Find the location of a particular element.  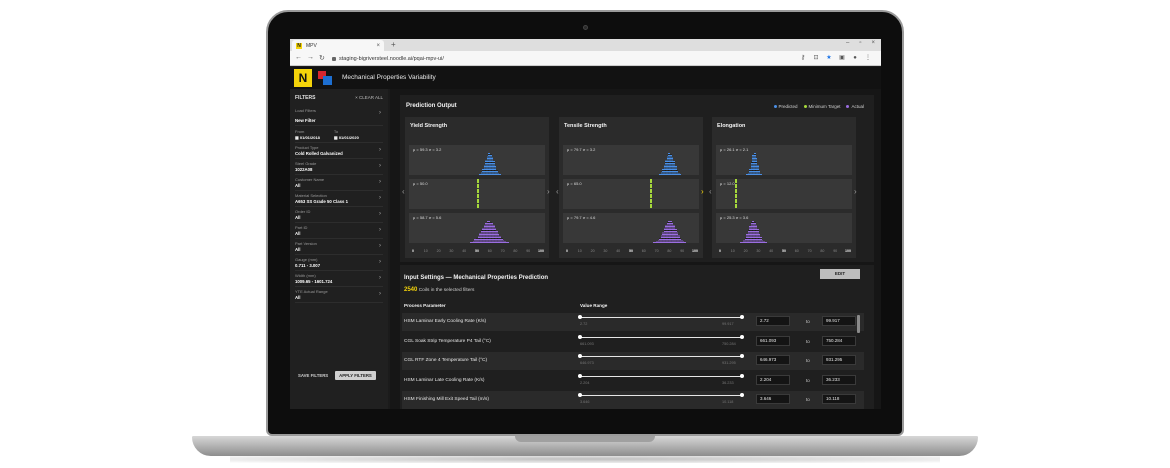

from-date-value: 01/01/2018 is located at coordinates (309, 137).